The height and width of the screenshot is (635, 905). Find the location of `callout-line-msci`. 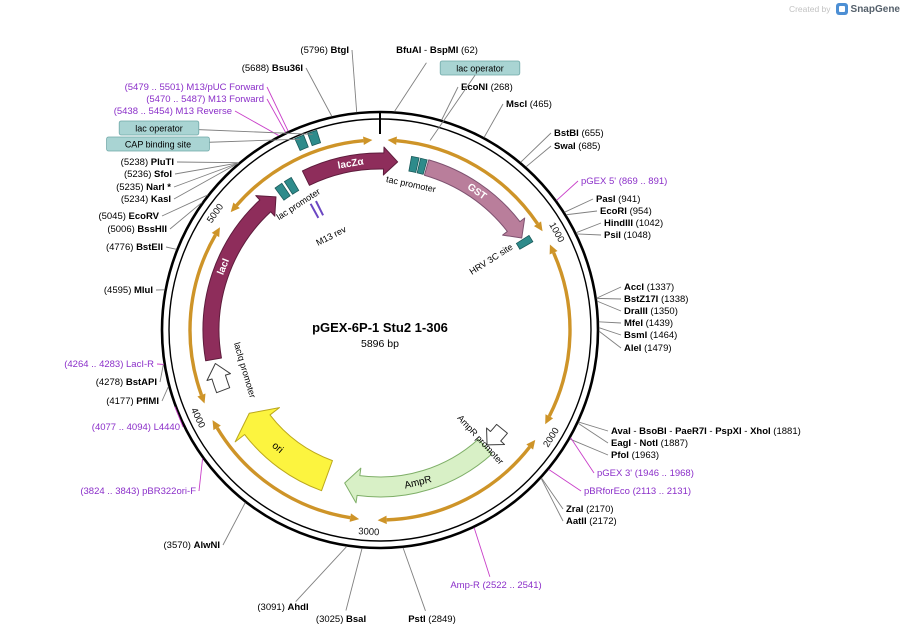

callout-line-msci is located at coordinates (493, 120).